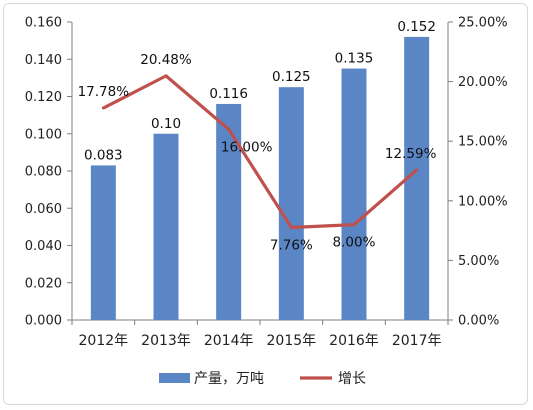 The image size is (533, 410). Describe the element at coordinates (247, 147) in the screenshot. I see `line-data-label: 16.00%` at that location.